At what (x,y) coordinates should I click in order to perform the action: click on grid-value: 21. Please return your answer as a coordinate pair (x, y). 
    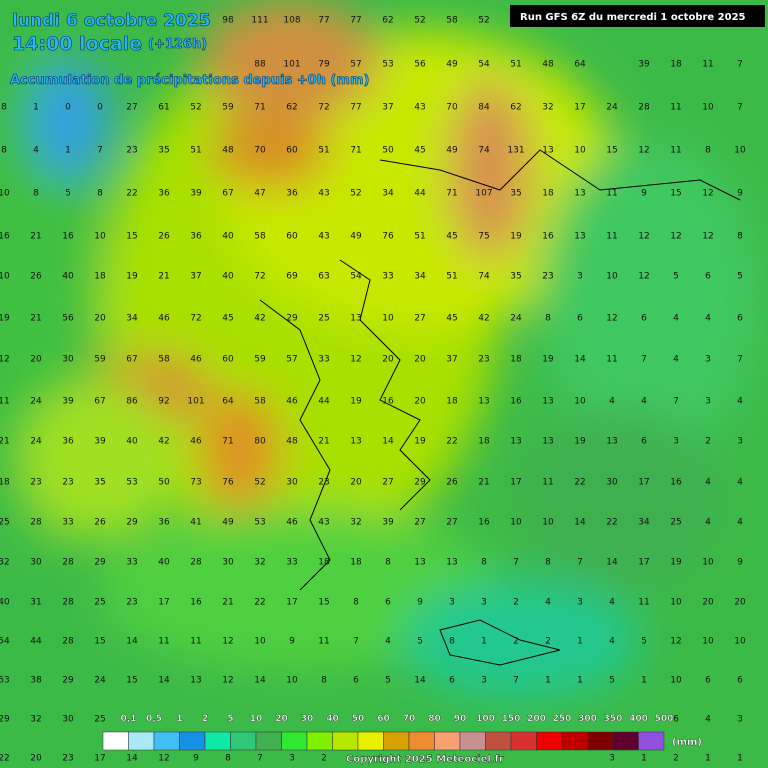
    Looking at the image, I should click on (323, 442).